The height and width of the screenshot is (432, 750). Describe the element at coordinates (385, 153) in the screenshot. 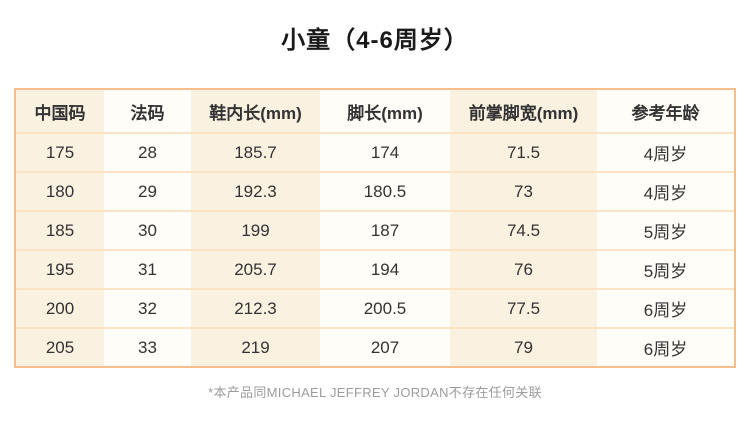

I see `table-cell: 174` at that location.